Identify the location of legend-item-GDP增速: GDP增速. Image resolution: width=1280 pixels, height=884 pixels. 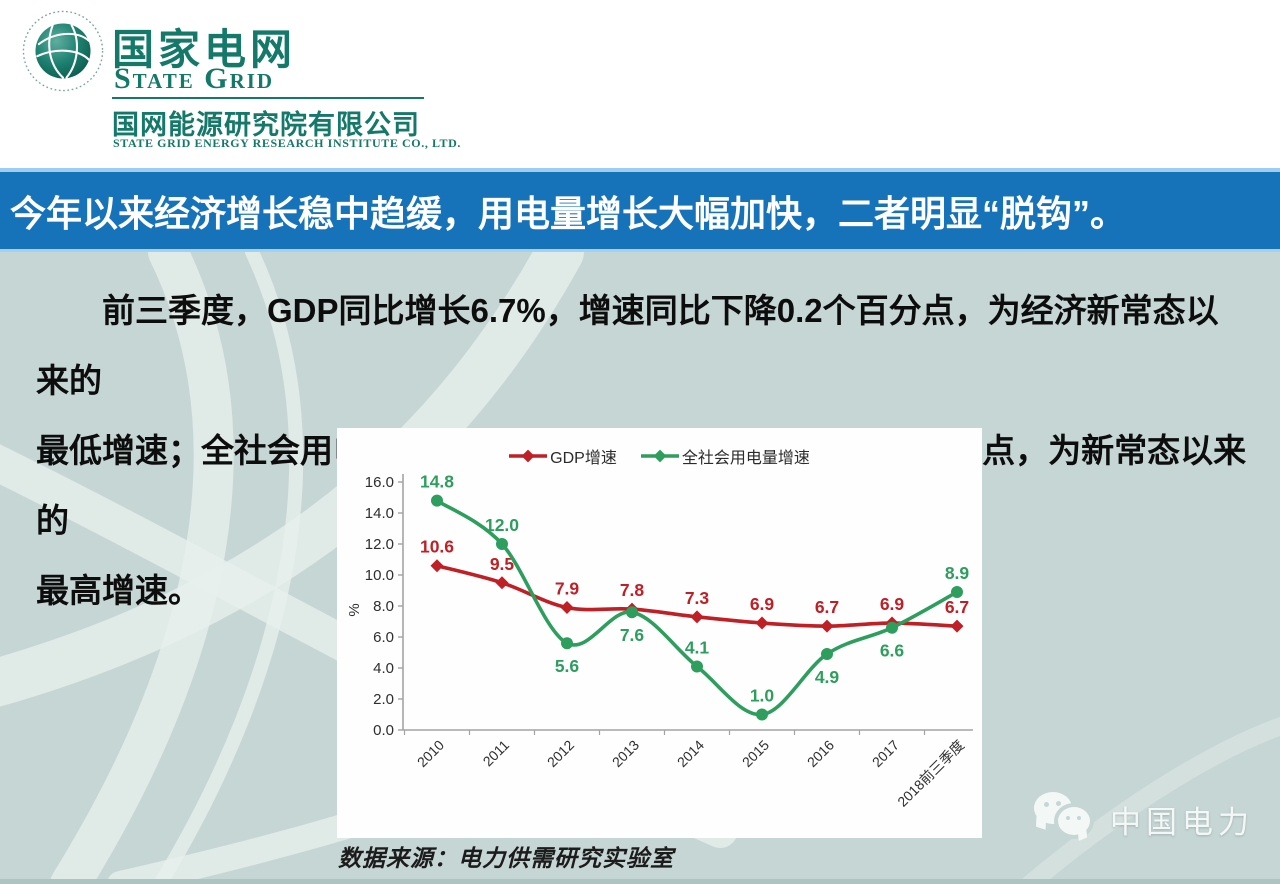
(563, 456).